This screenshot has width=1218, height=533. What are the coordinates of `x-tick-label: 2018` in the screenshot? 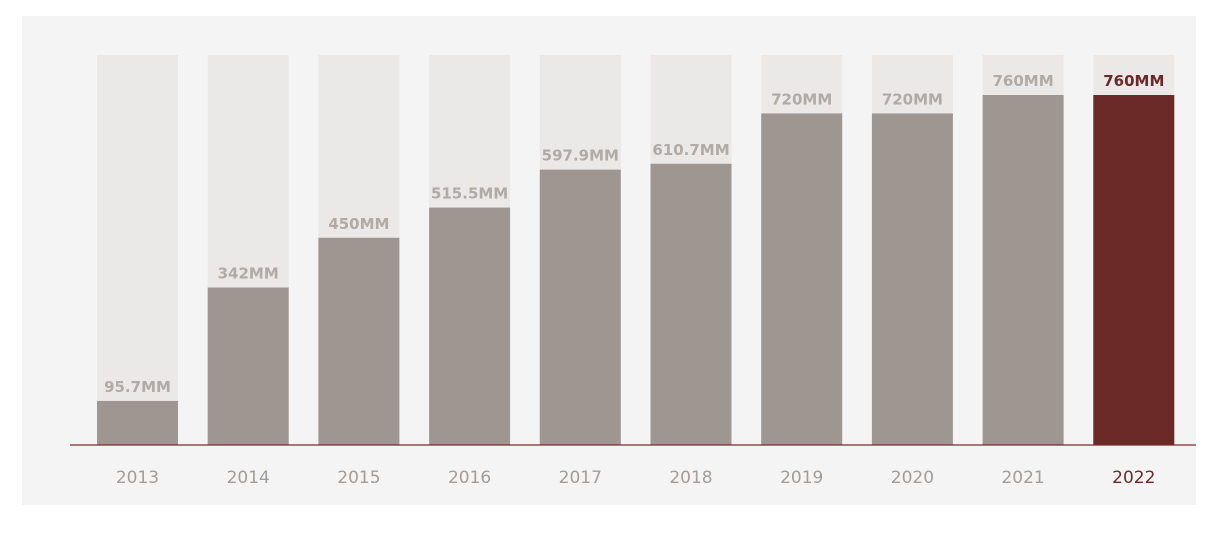 It's located at (690, 478).